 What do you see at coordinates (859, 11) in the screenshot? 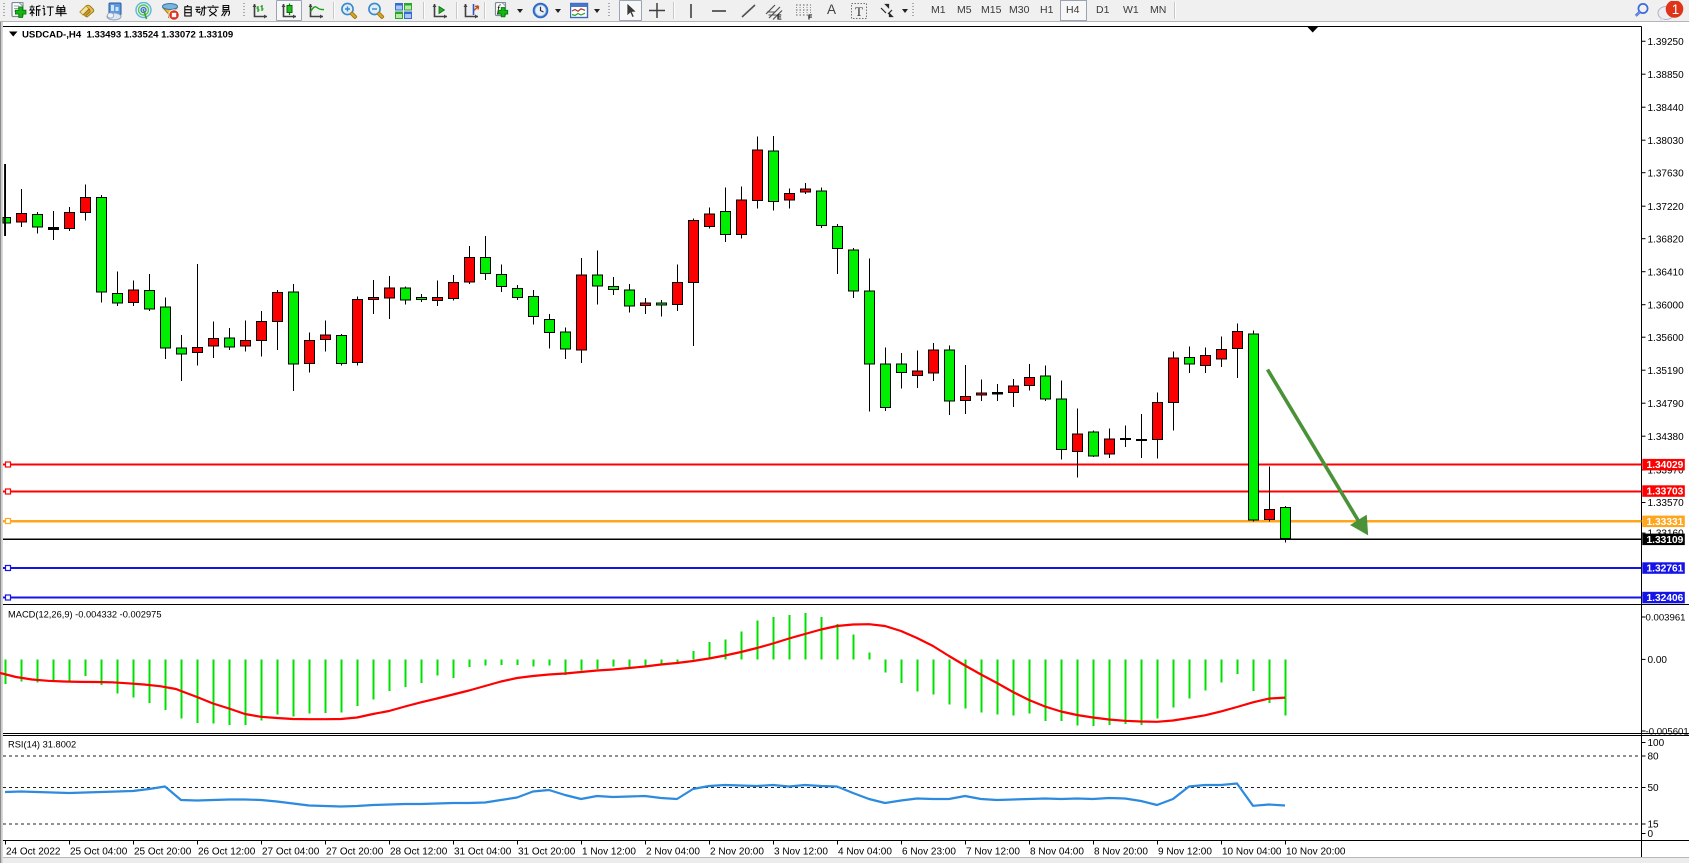
I see `svg-text: T` at bounding box center [859, 11].